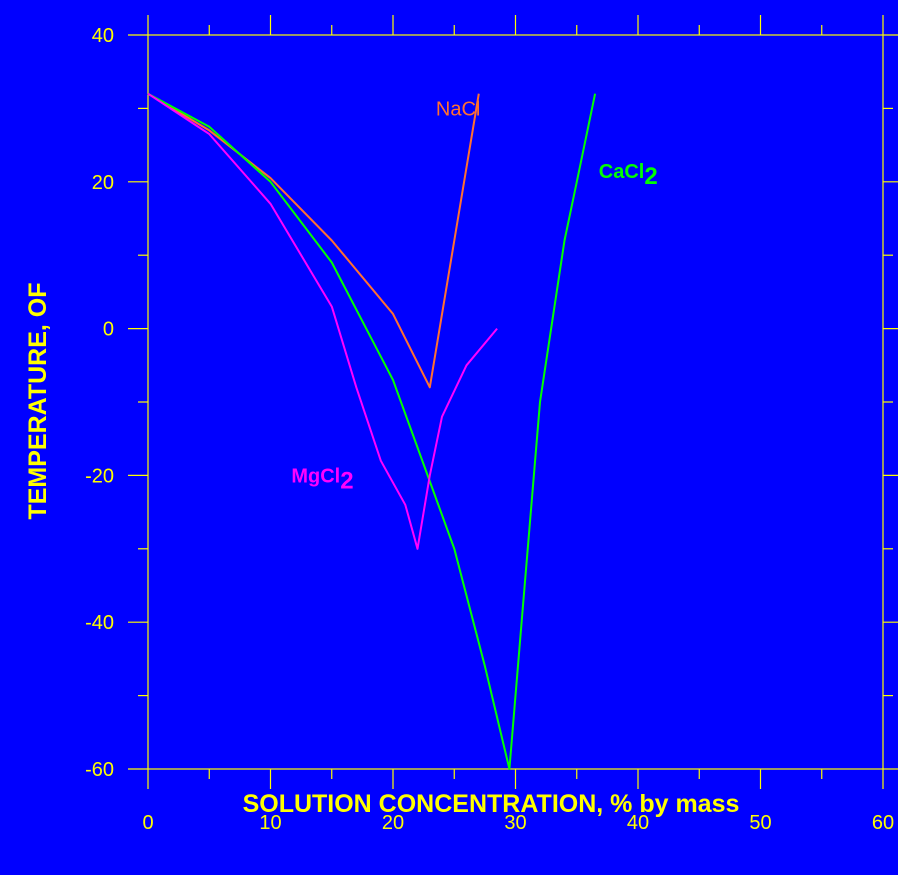 This screenshot has width=898, height=875. I want to click on x-tick-label: 20, so click(393, 823).